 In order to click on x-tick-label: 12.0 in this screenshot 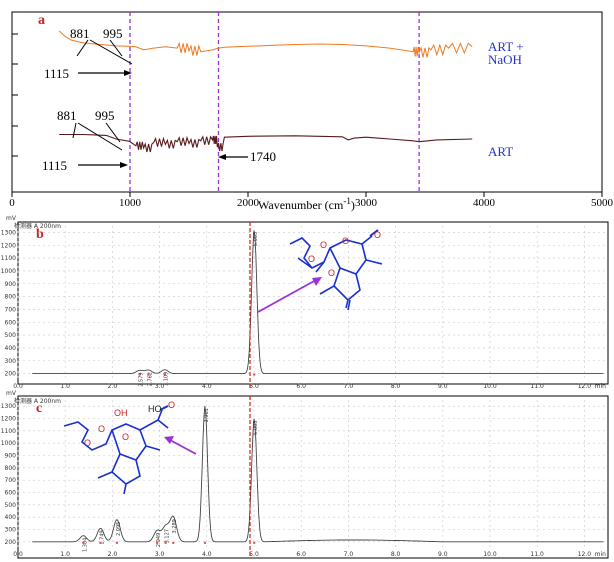, I will do `click(585, 554)`.